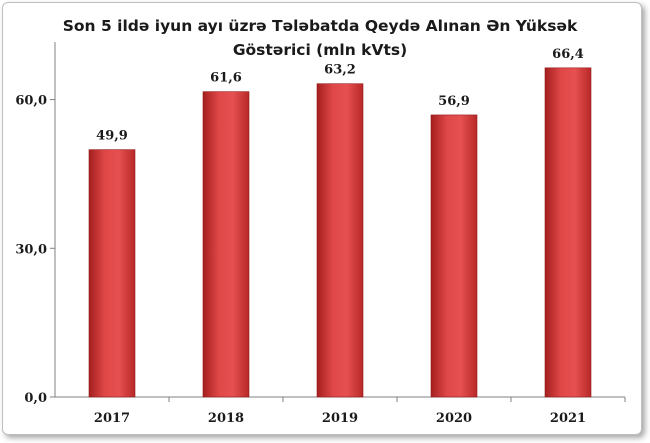 This screenshot has width=650, height=443. Describe the element at coordinates (454, 256) in the screenshot. I see `bar-2020` at that location.